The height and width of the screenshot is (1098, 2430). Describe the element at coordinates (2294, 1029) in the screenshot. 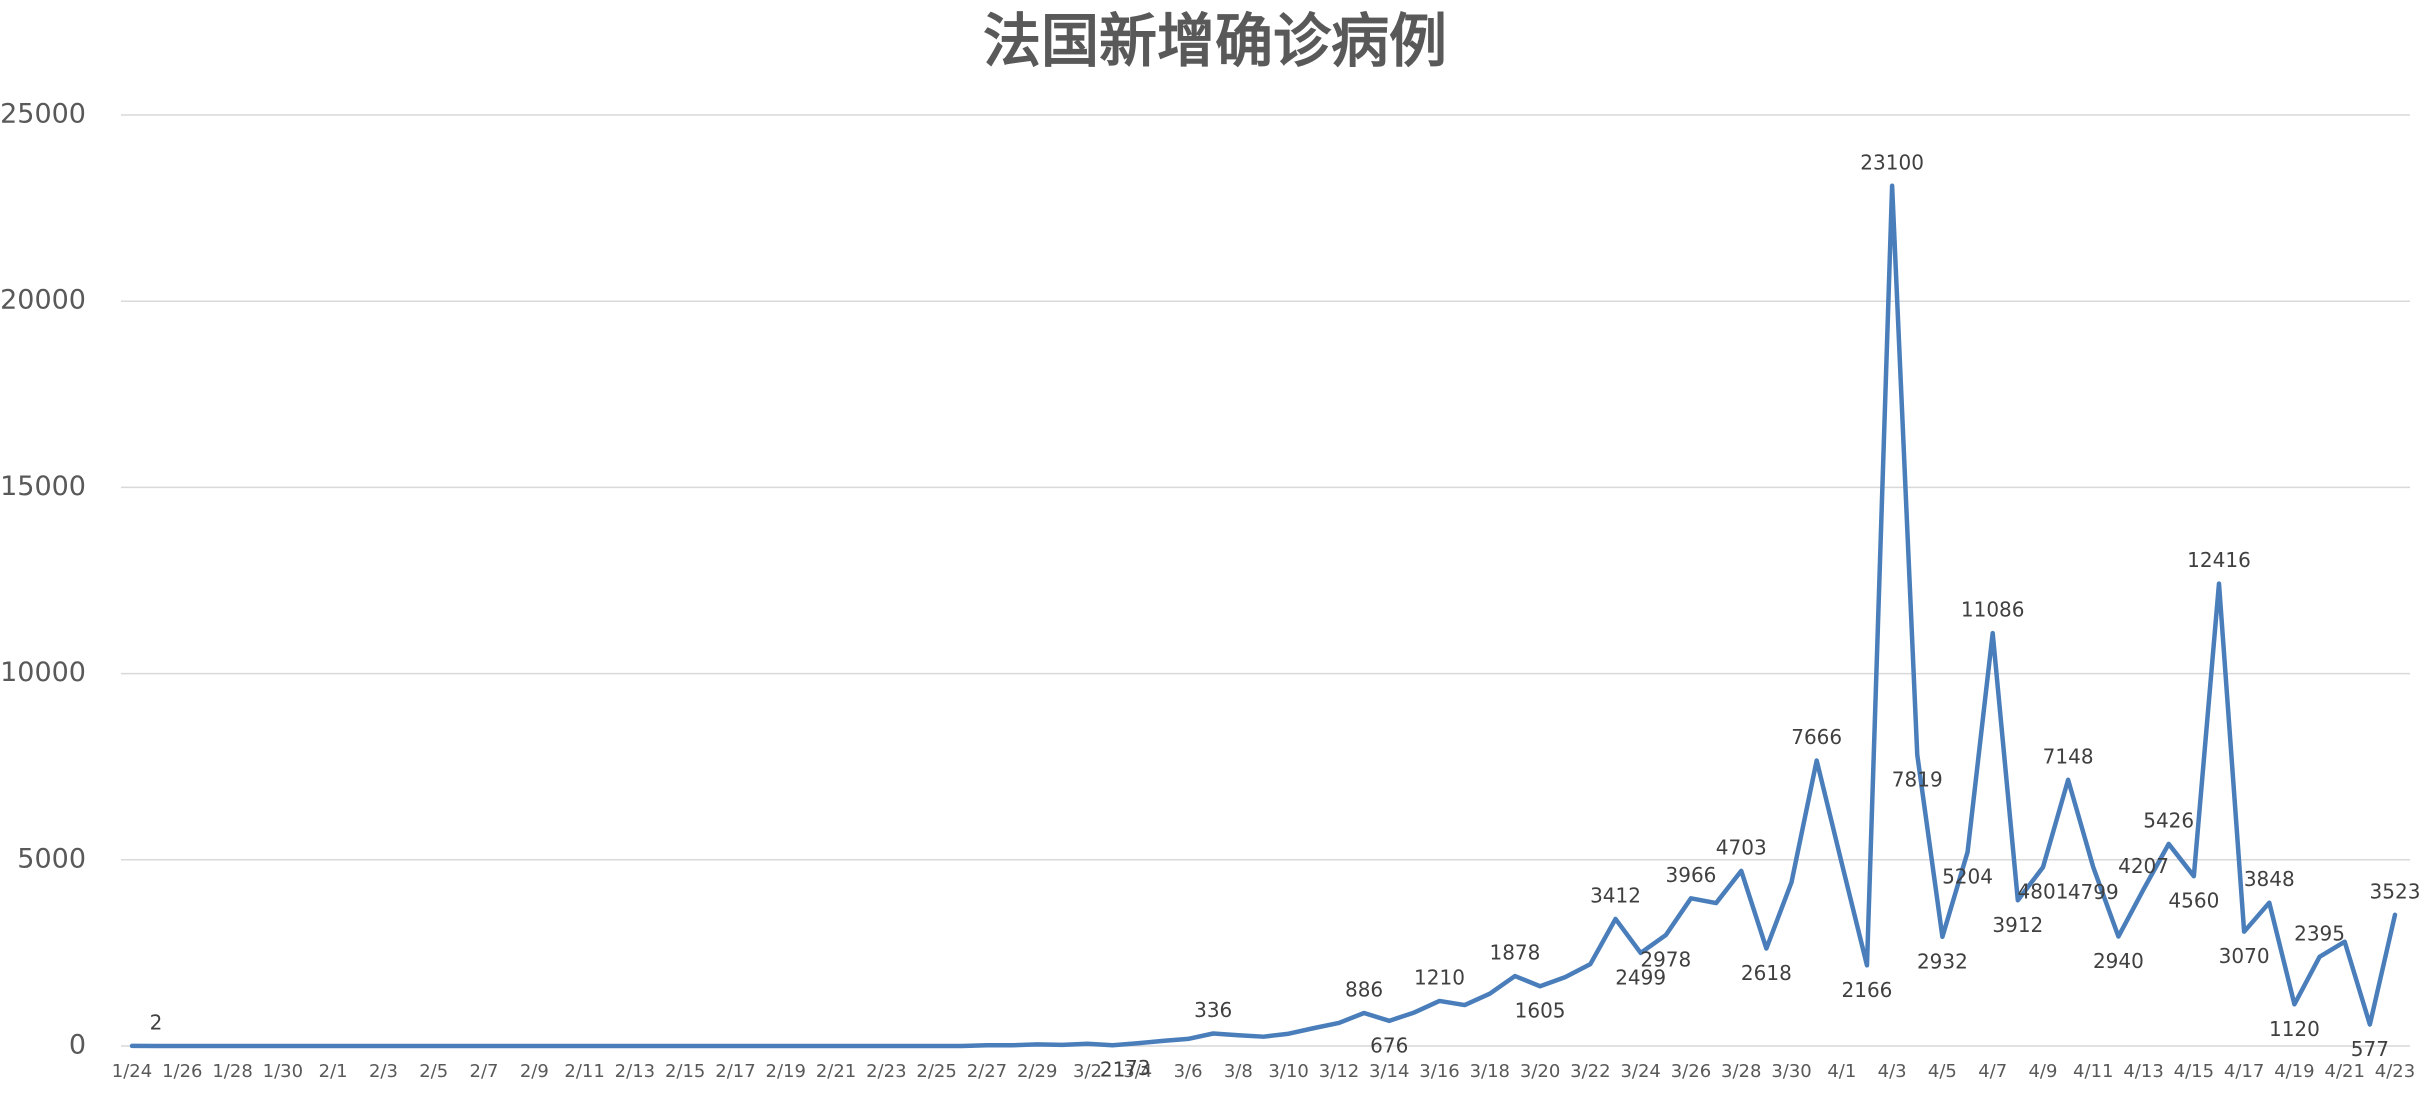

I see `data-label: 1120` at that location.